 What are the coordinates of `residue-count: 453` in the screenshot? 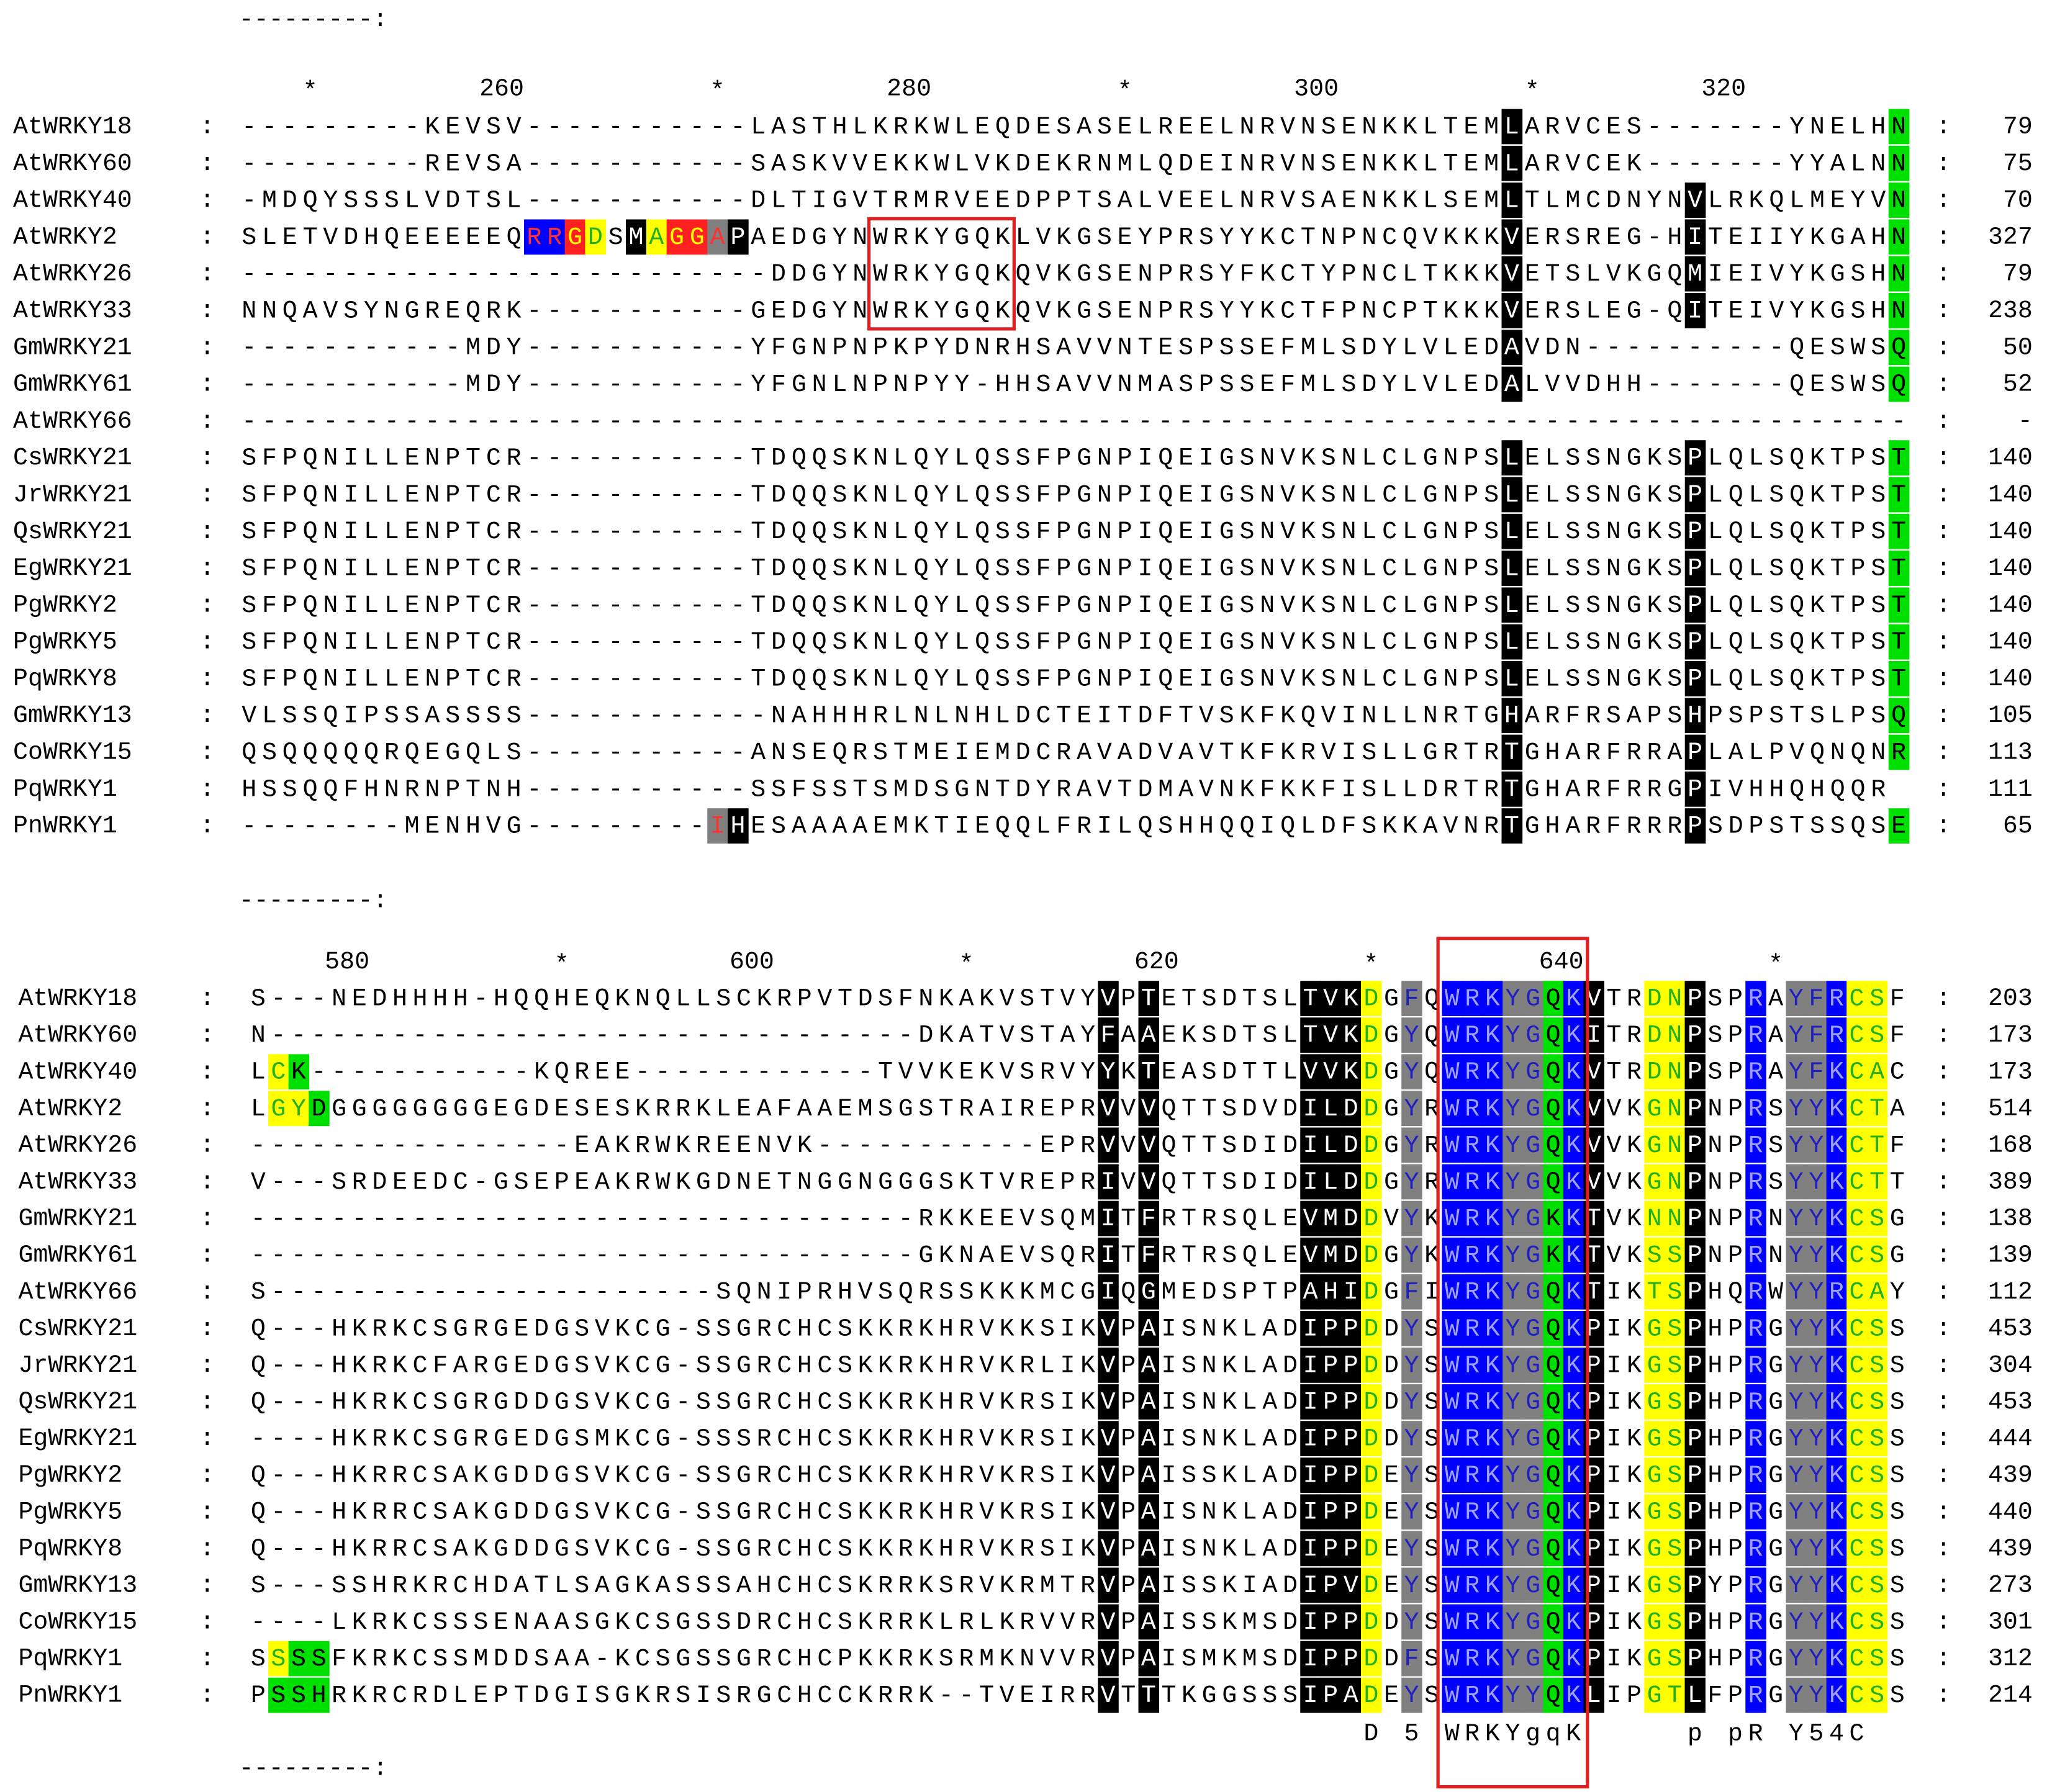 It's located at (2010, 1329).